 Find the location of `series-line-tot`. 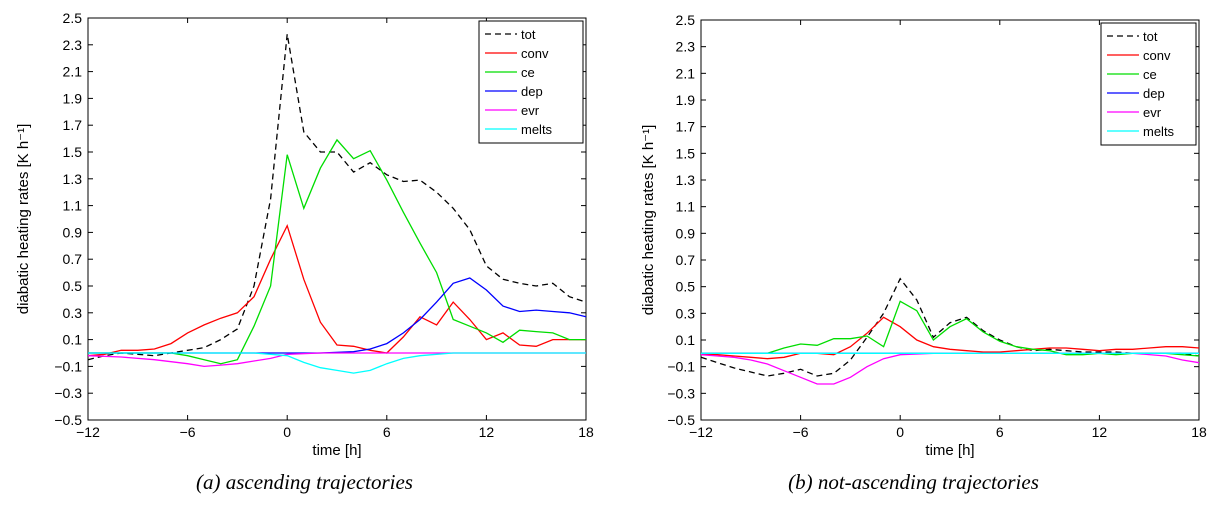

series-line-tot is located at coordinates (950, 327).